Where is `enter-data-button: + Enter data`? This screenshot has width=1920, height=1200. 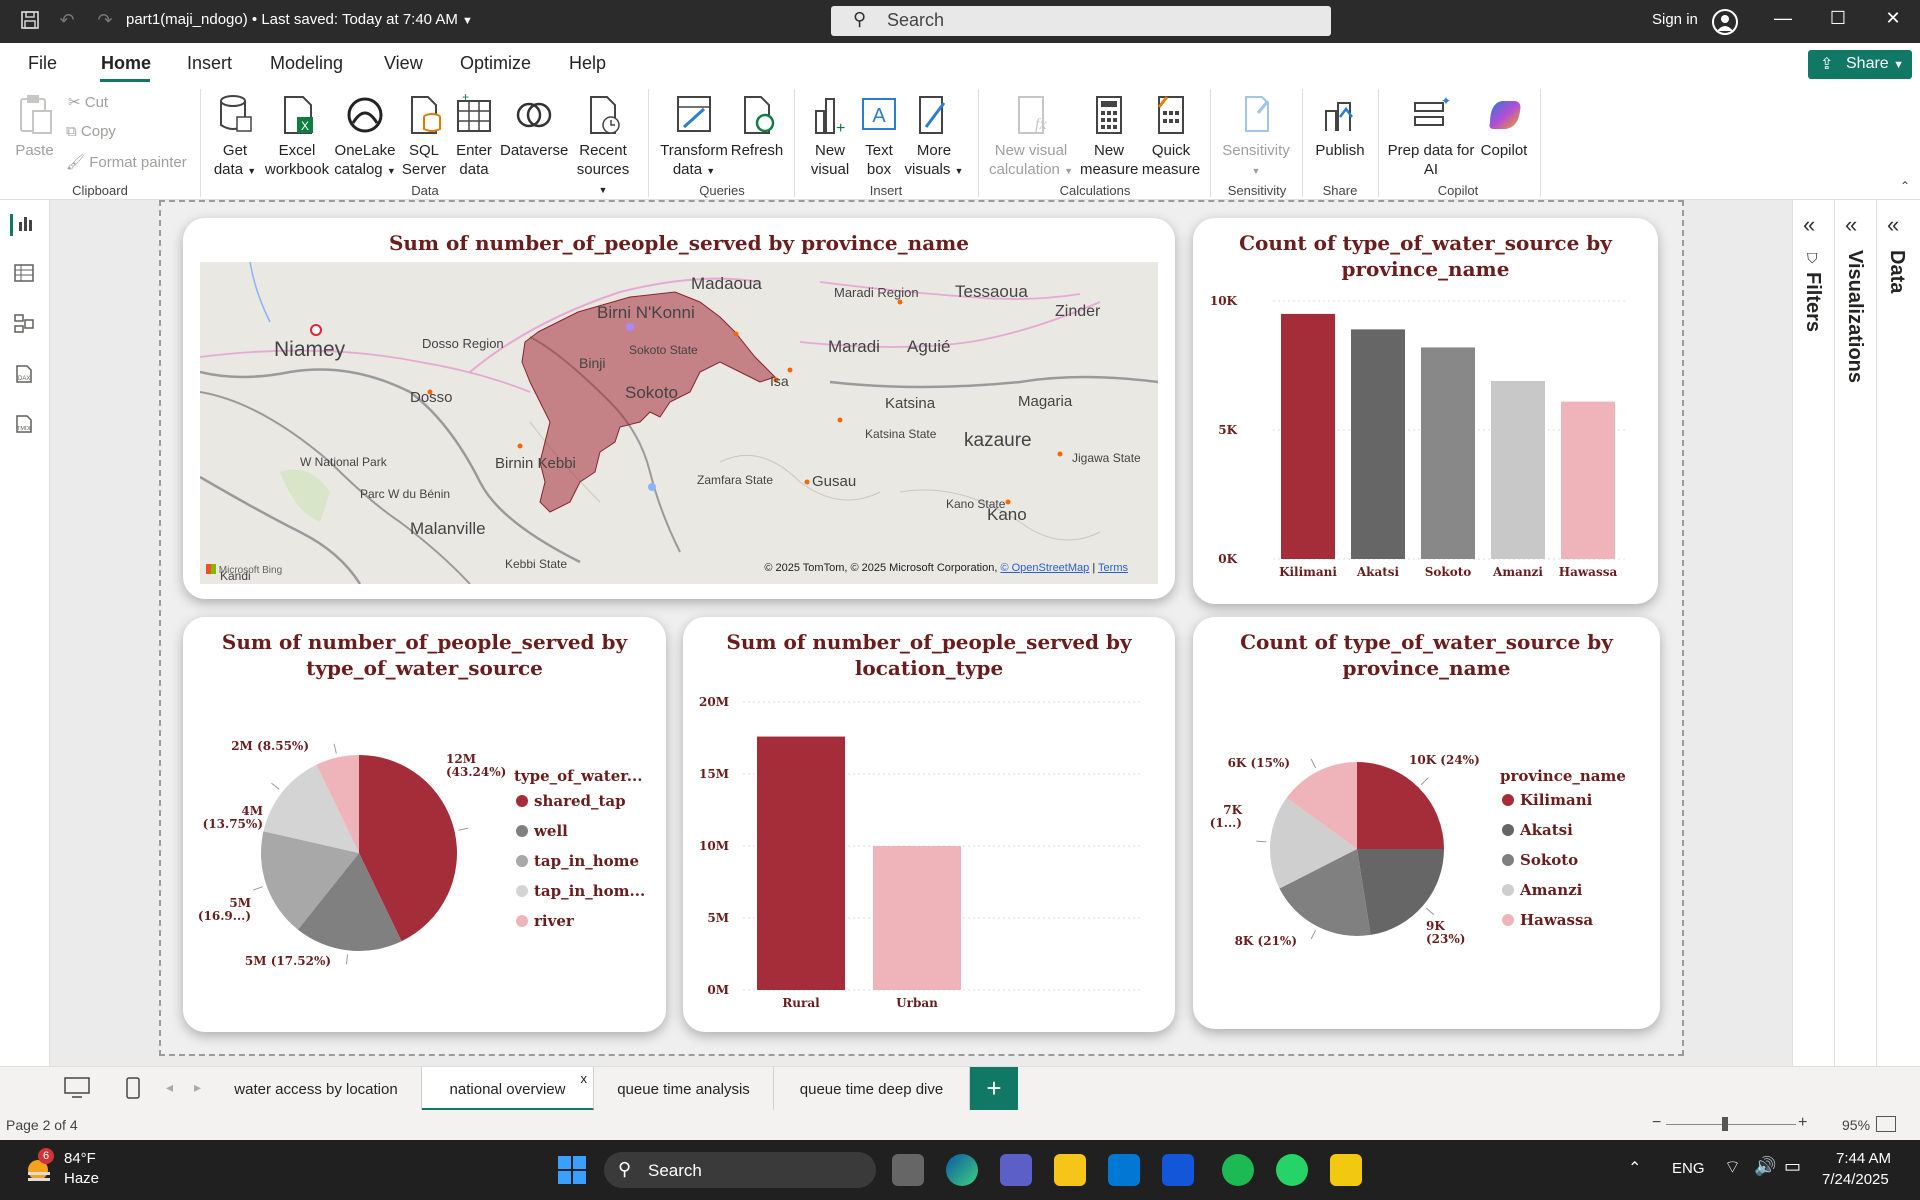 enter-data-button: + Enter data is located at coordinates (474, 136).